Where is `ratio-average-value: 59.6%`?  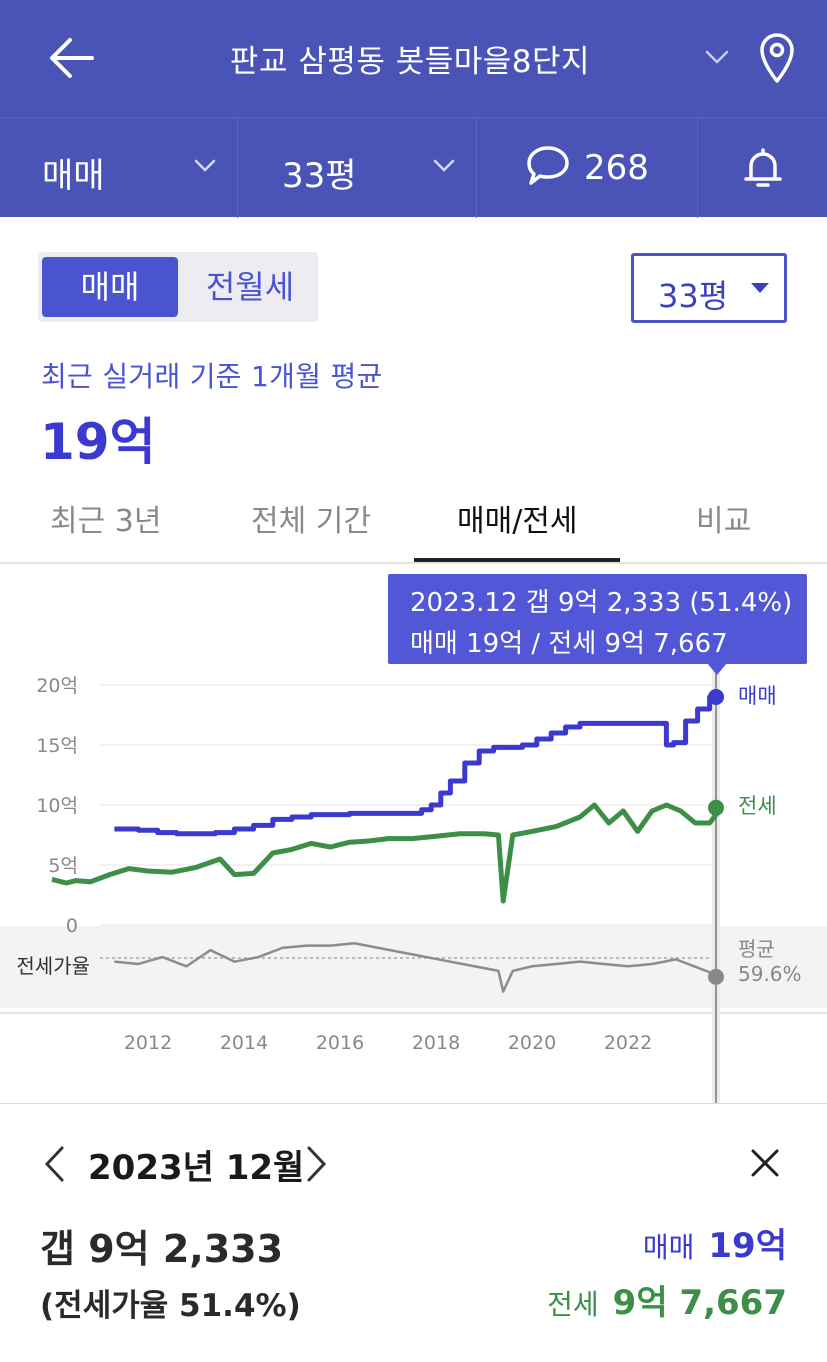 ratio-average-value: 59.6% is located at coordinates (770, 974).